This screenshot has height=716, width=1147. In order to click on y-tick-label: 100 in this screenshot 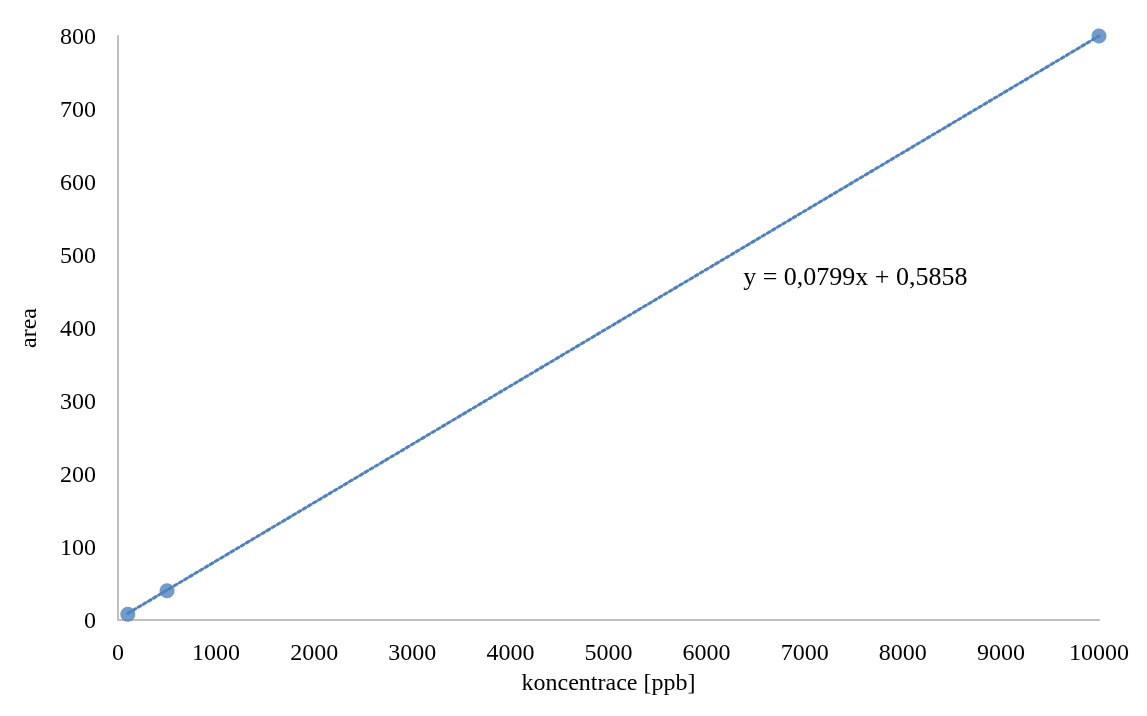, I will do `click(78, 547)`.